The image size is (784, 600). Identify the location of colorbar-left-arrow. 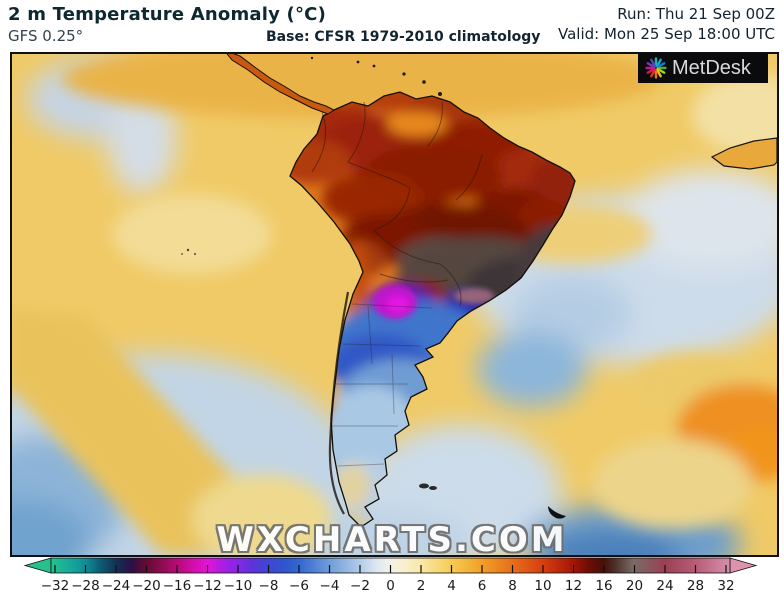
(37, 565).